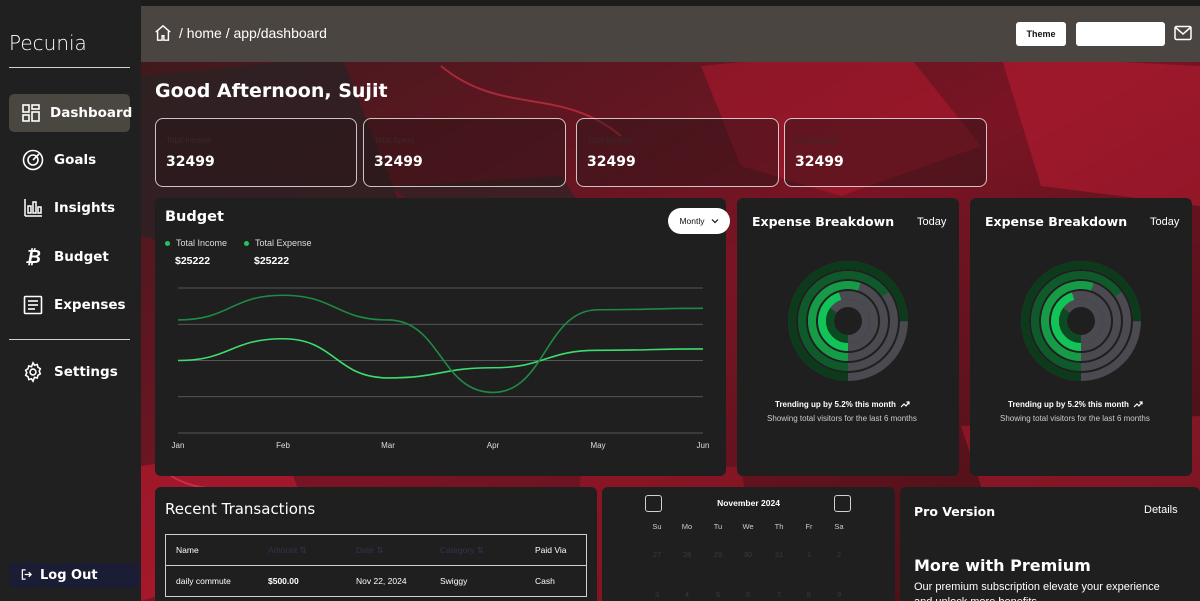  What do you see at coordinates (687, 554) in the screenshot?
I see `calendar-day: 28` at bounding box center [687, 554].